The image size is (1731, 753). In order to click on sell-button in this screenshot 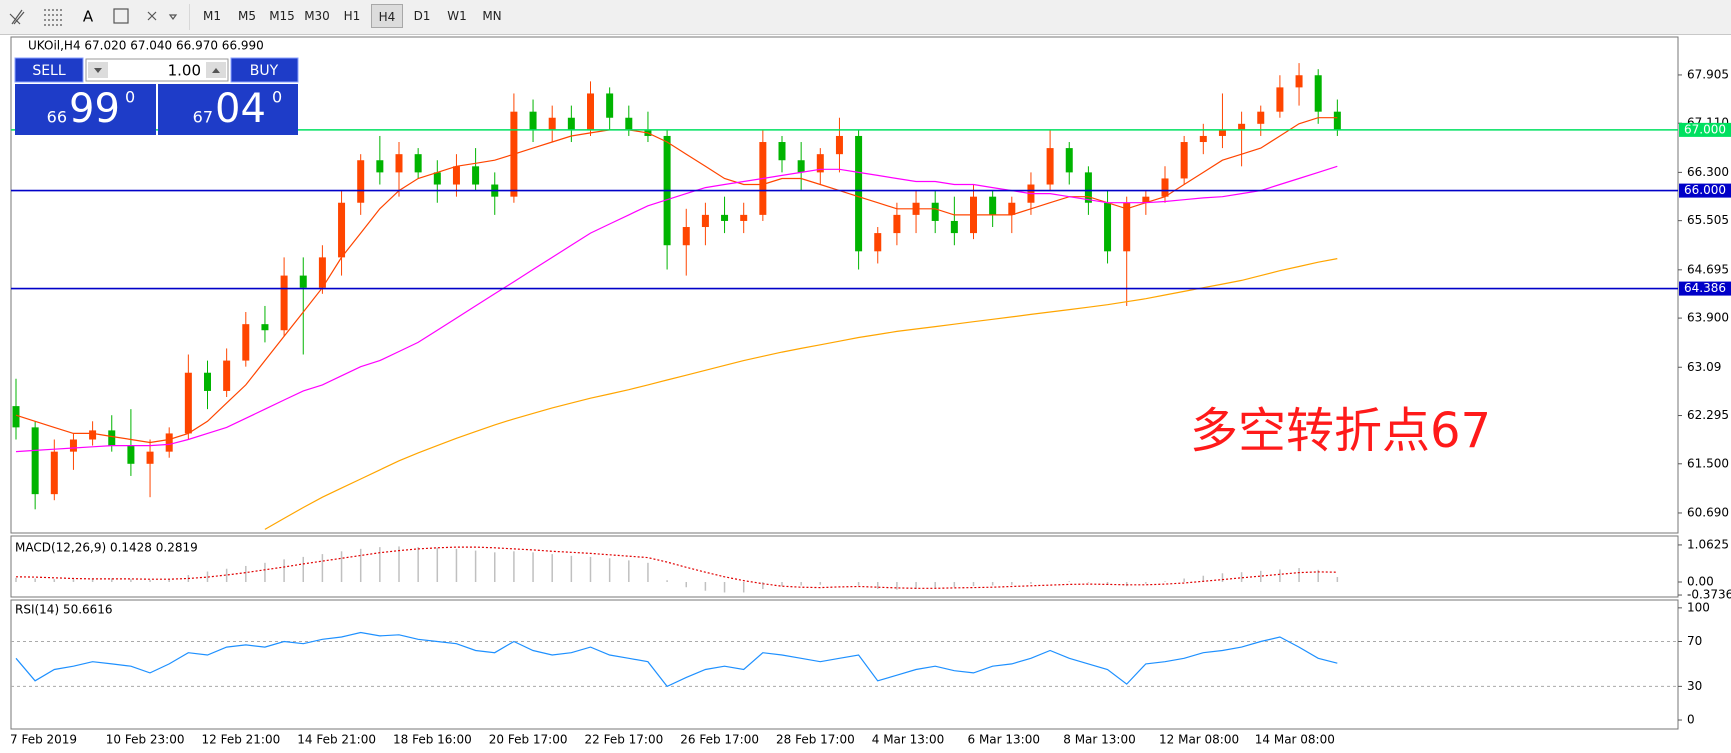, I will do `click(49, 70)`.